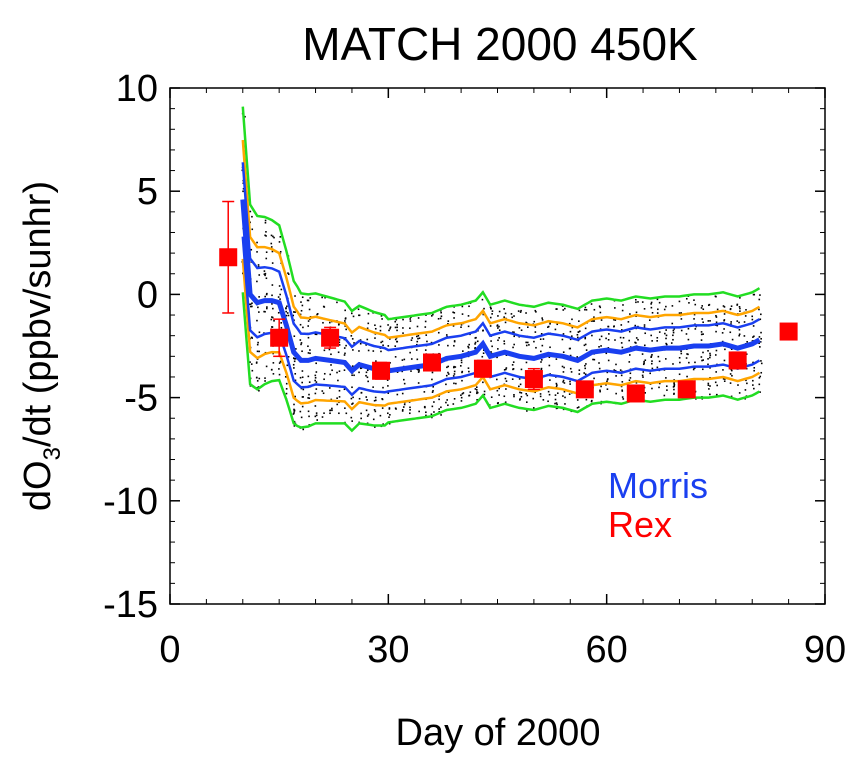 This screenshot has height=762, width=853. Describe the element at coordinates (169, 650) in the screenshot. I see `x-tick-label: 0` at that location.